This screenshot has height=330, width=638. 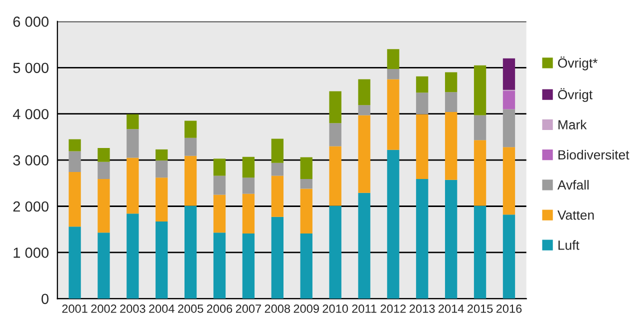 I want to click on x-tick-label: 2015, so click(x=480, y=308).